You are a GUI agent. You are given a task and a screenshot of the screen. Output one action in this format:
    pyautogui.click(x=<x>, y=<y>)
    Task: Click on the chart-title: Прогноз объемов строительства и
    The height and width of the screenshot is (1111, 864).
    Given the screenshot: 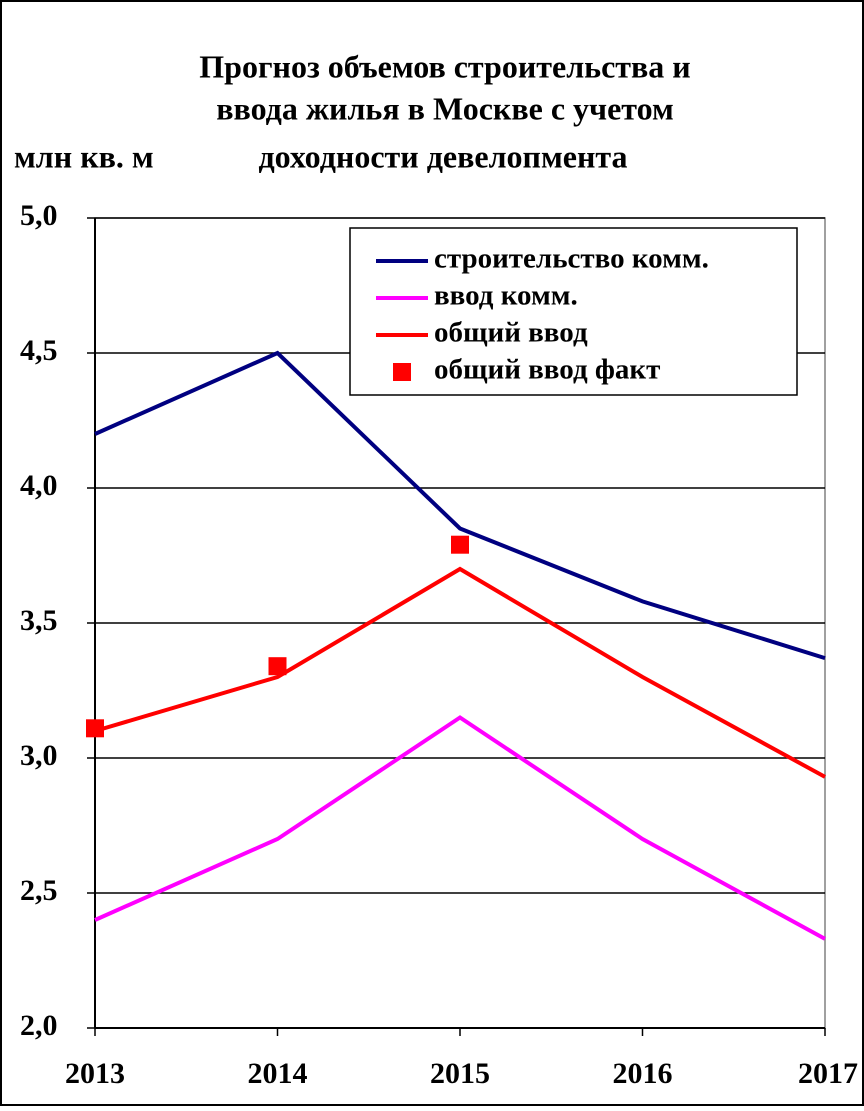 What is the action you would take?
    pyautogui.click(x=444, y=66)
    